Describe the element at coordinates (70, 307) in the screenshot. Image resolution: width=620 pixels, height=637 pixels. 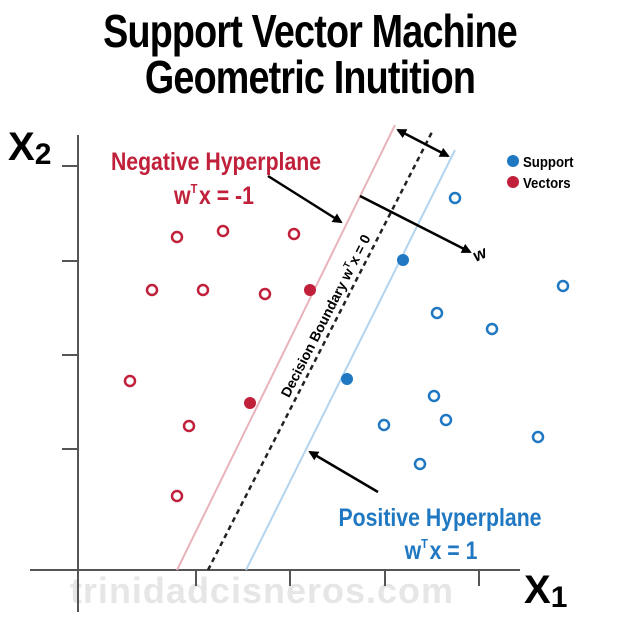
I see `y-ticks` at that location.